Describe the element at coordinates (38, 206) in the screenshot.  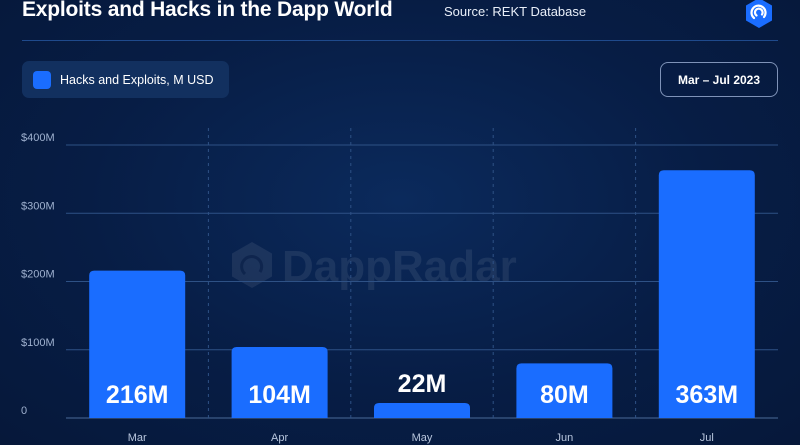
I see `y-tick-label: $300M` at that location.